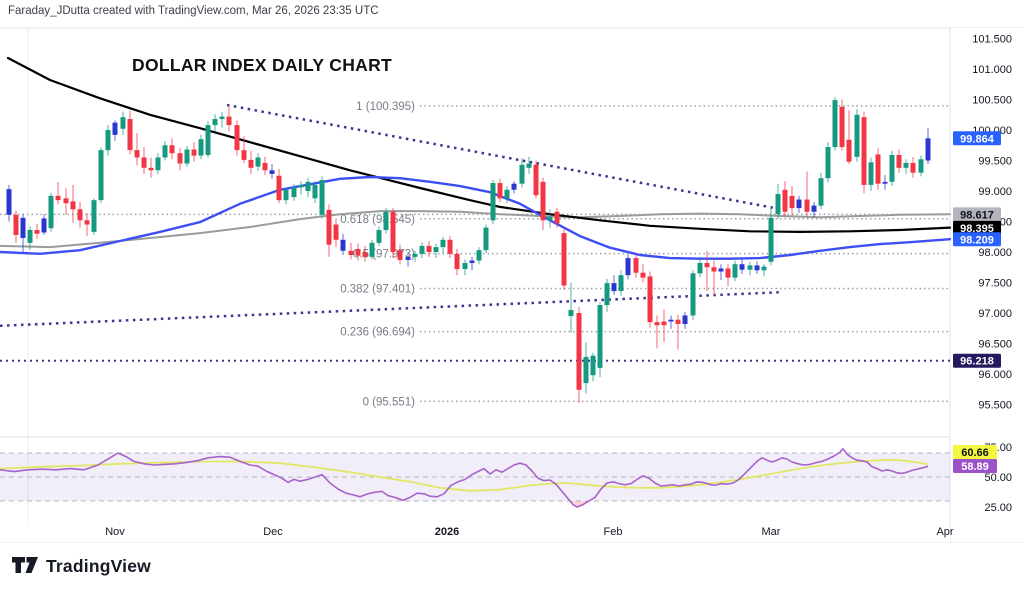 Image resolution: width=1024 pixels, height=593 pixels. Describe the element at coordinates (464, 475) in the screenshot. I see `rsi-ma-line` at that location.